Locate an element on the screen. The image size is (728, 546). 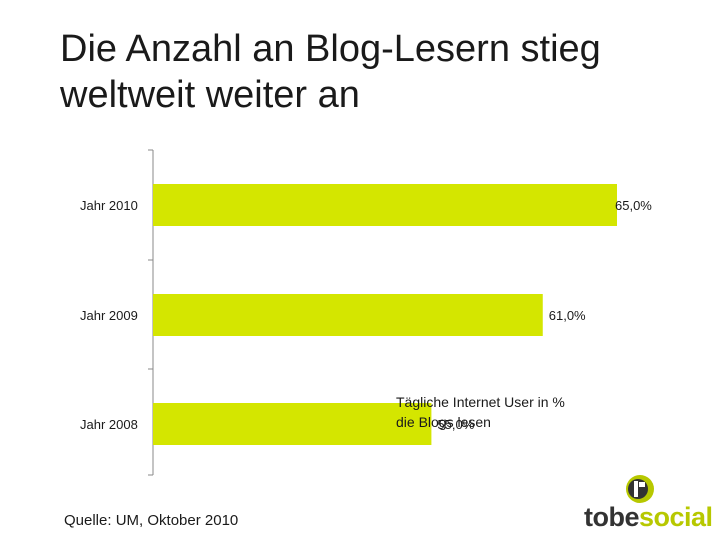
logo-text-tobe: tobe is located at coordinates (612, 517).